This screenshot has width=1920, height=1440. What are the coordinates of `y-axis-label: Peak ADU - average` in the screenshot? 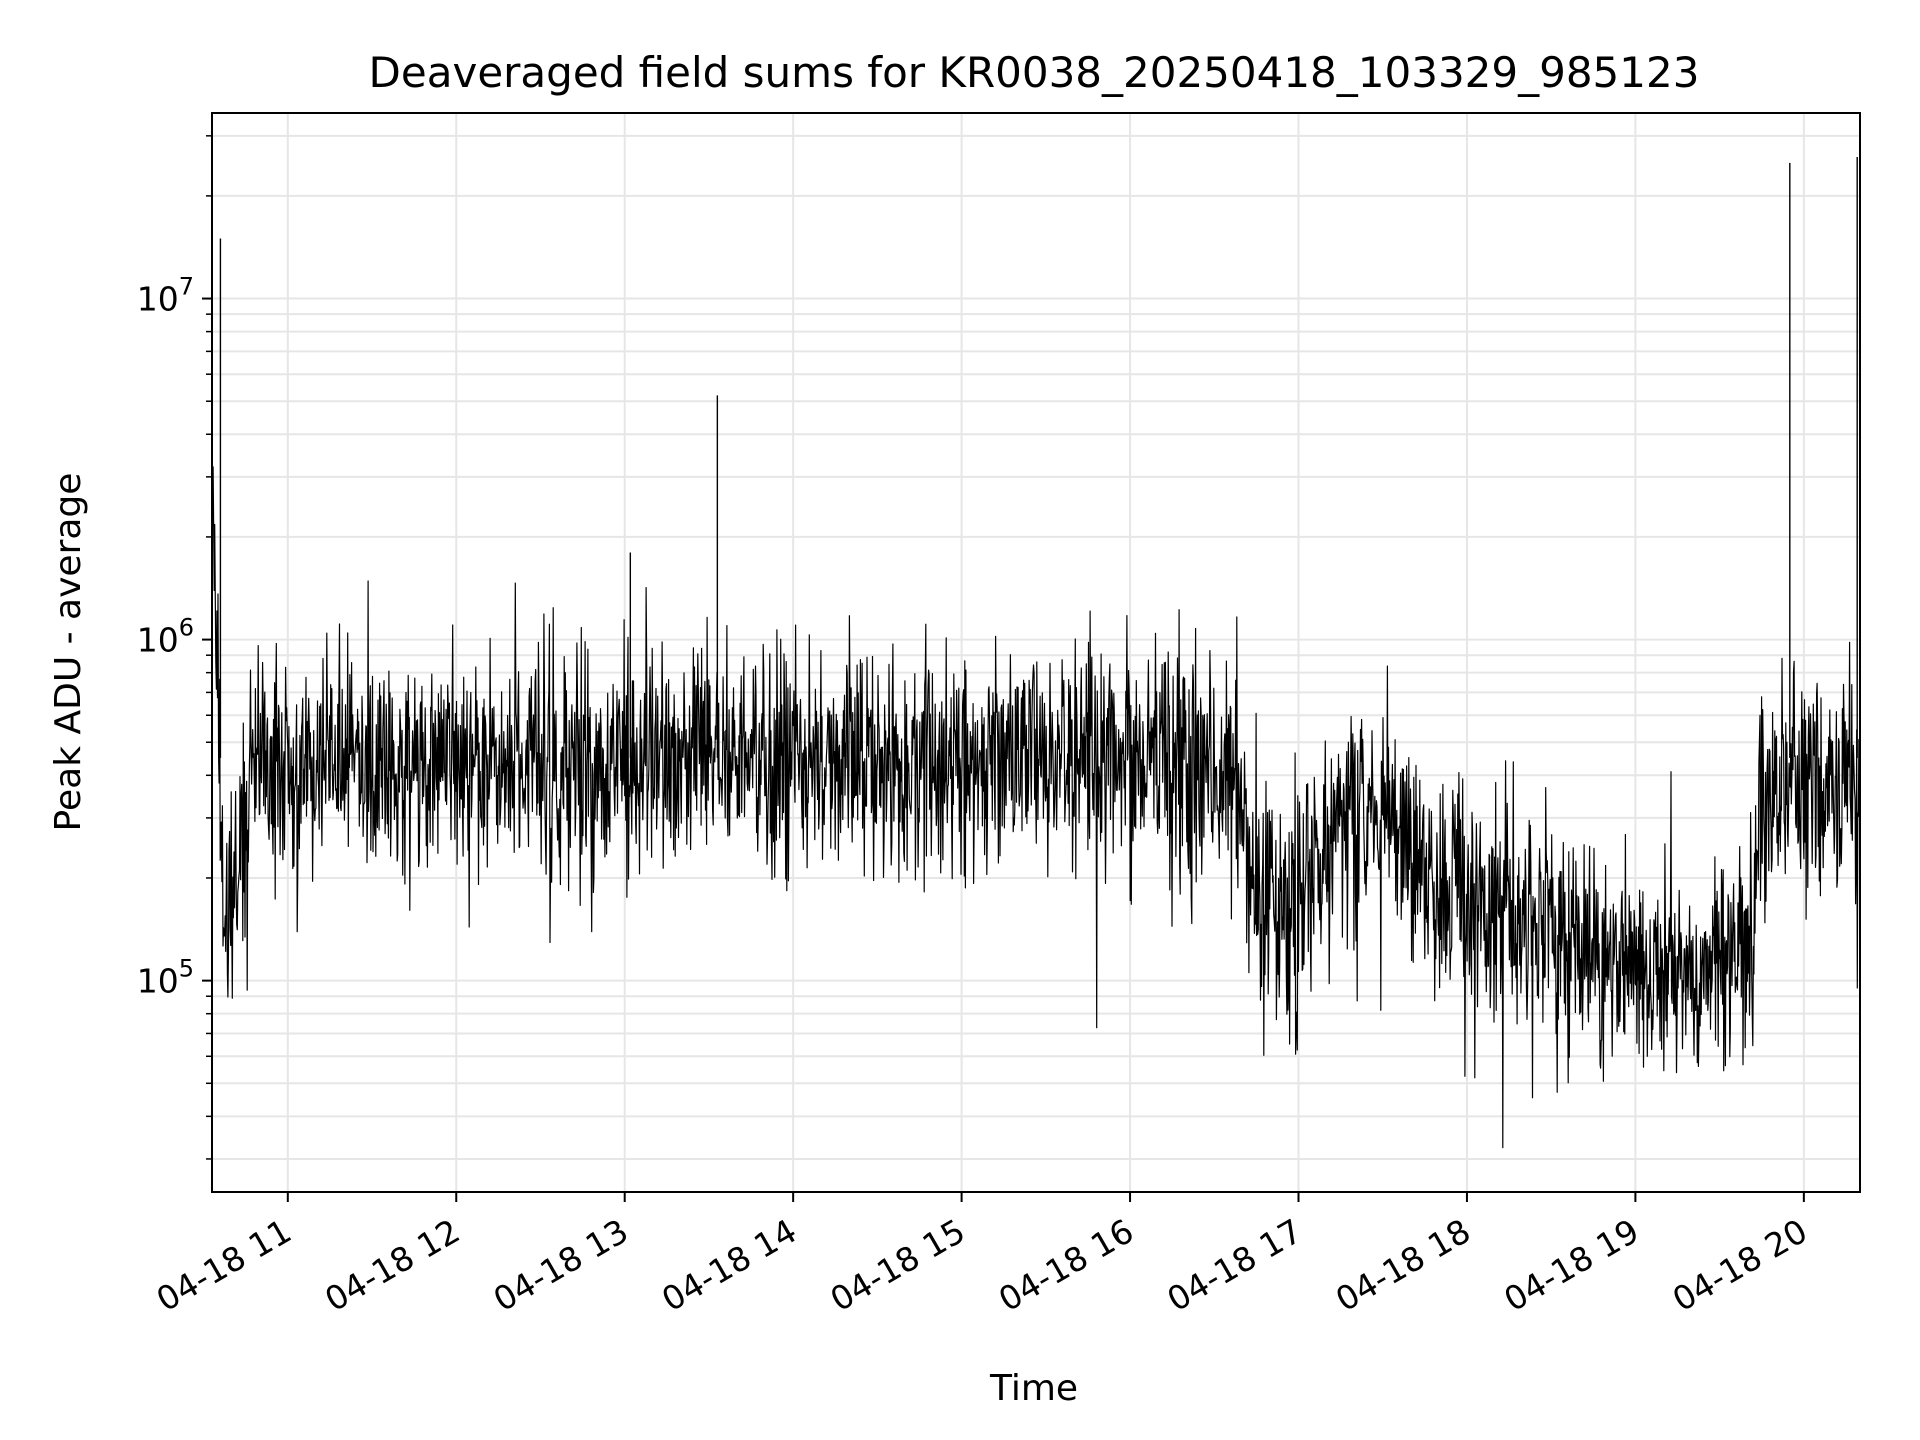 It's located at (68, 652).